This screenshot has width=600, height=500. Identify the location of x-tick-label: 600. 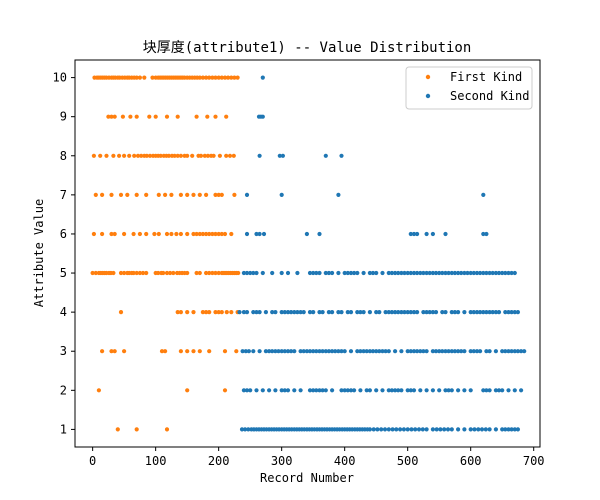
(471, 461).